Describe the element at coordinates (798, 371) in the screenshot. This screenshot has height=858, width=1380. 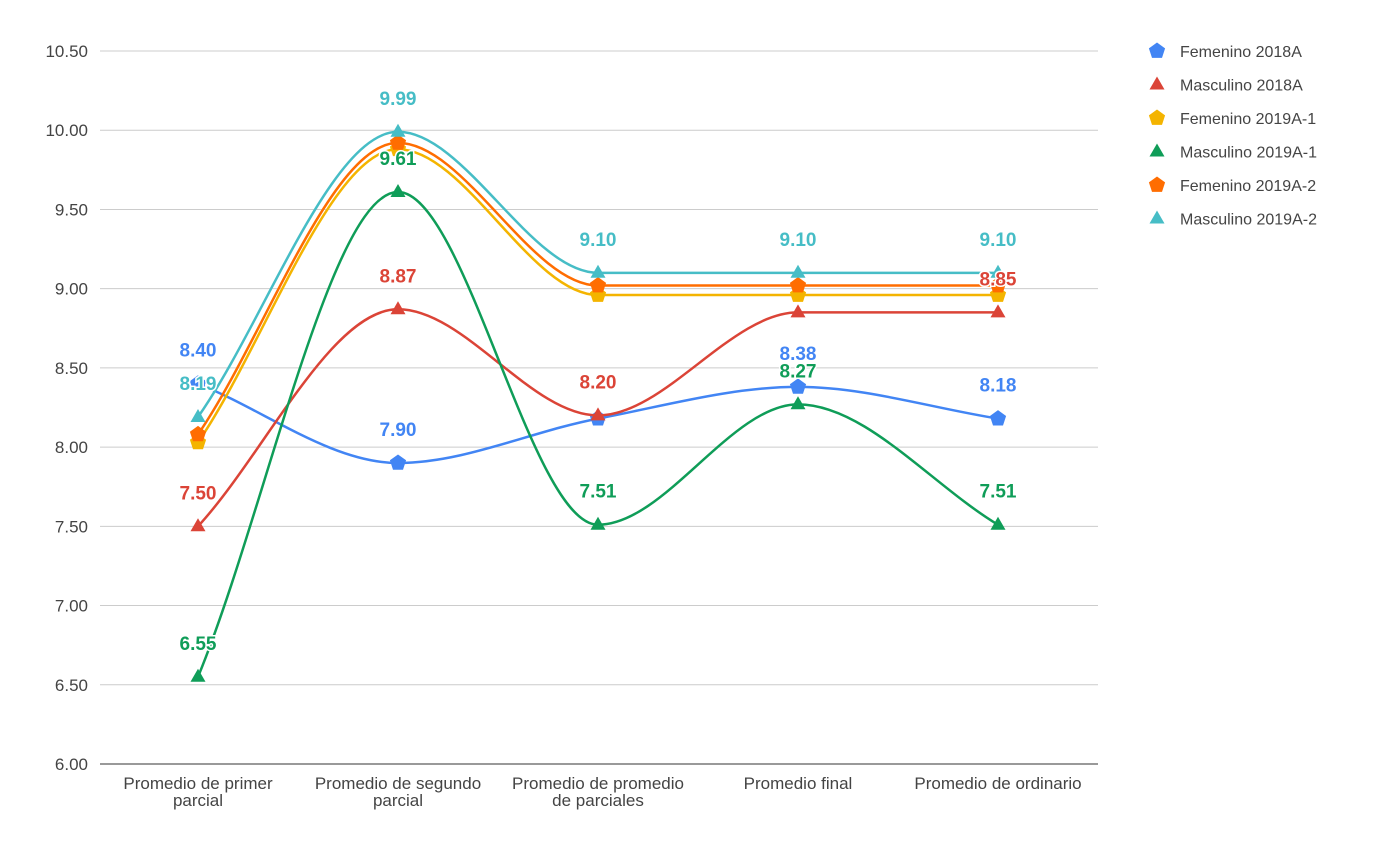
I see `data-label: 8.27` at that location.